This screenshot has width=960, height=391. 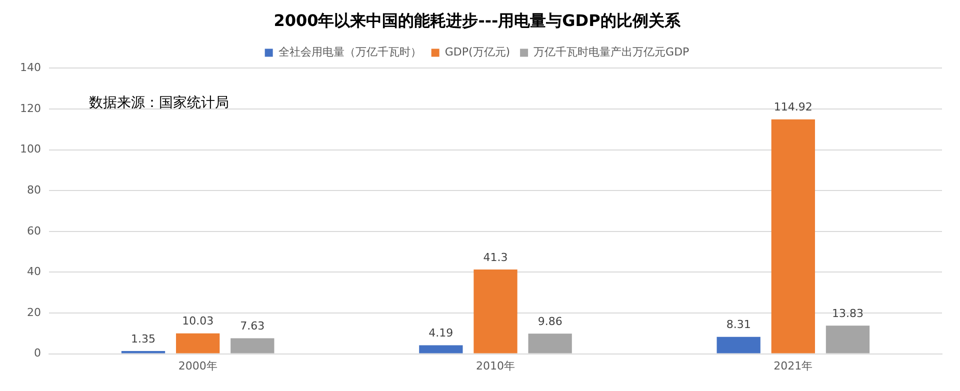 I want to click on data-label: 1.35, so click(x=143, y=339).